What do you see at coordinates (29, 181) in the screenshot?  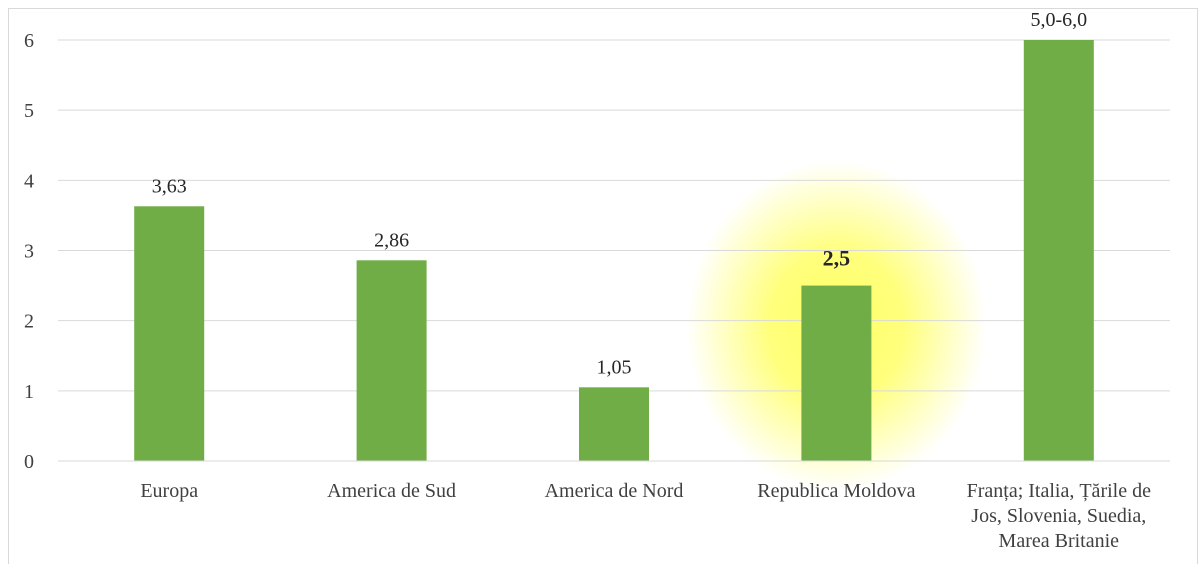 I see `y-tick-label: 4` at bounding box center [29, 181].